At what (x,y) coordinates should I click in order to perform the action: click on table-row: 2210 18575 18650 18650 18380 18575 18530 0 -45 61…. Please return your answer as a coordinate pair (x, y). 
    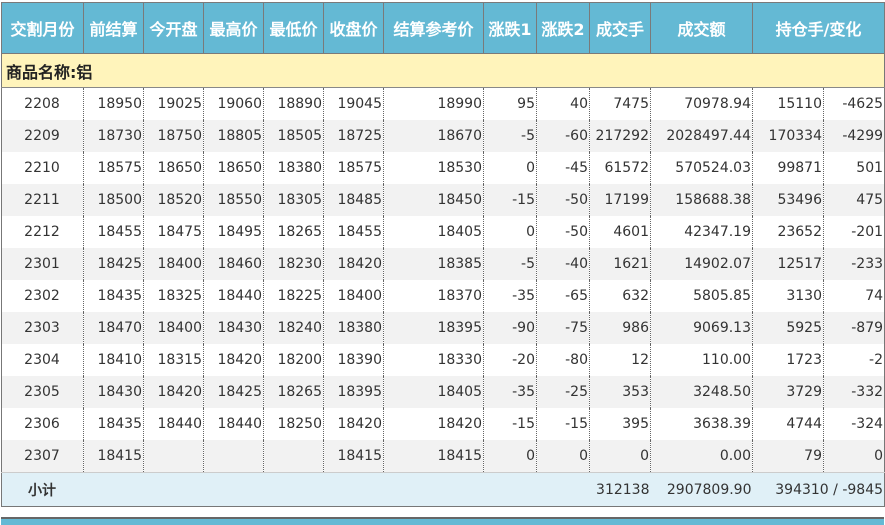
    Looking at the image, I should click on (443, 168).